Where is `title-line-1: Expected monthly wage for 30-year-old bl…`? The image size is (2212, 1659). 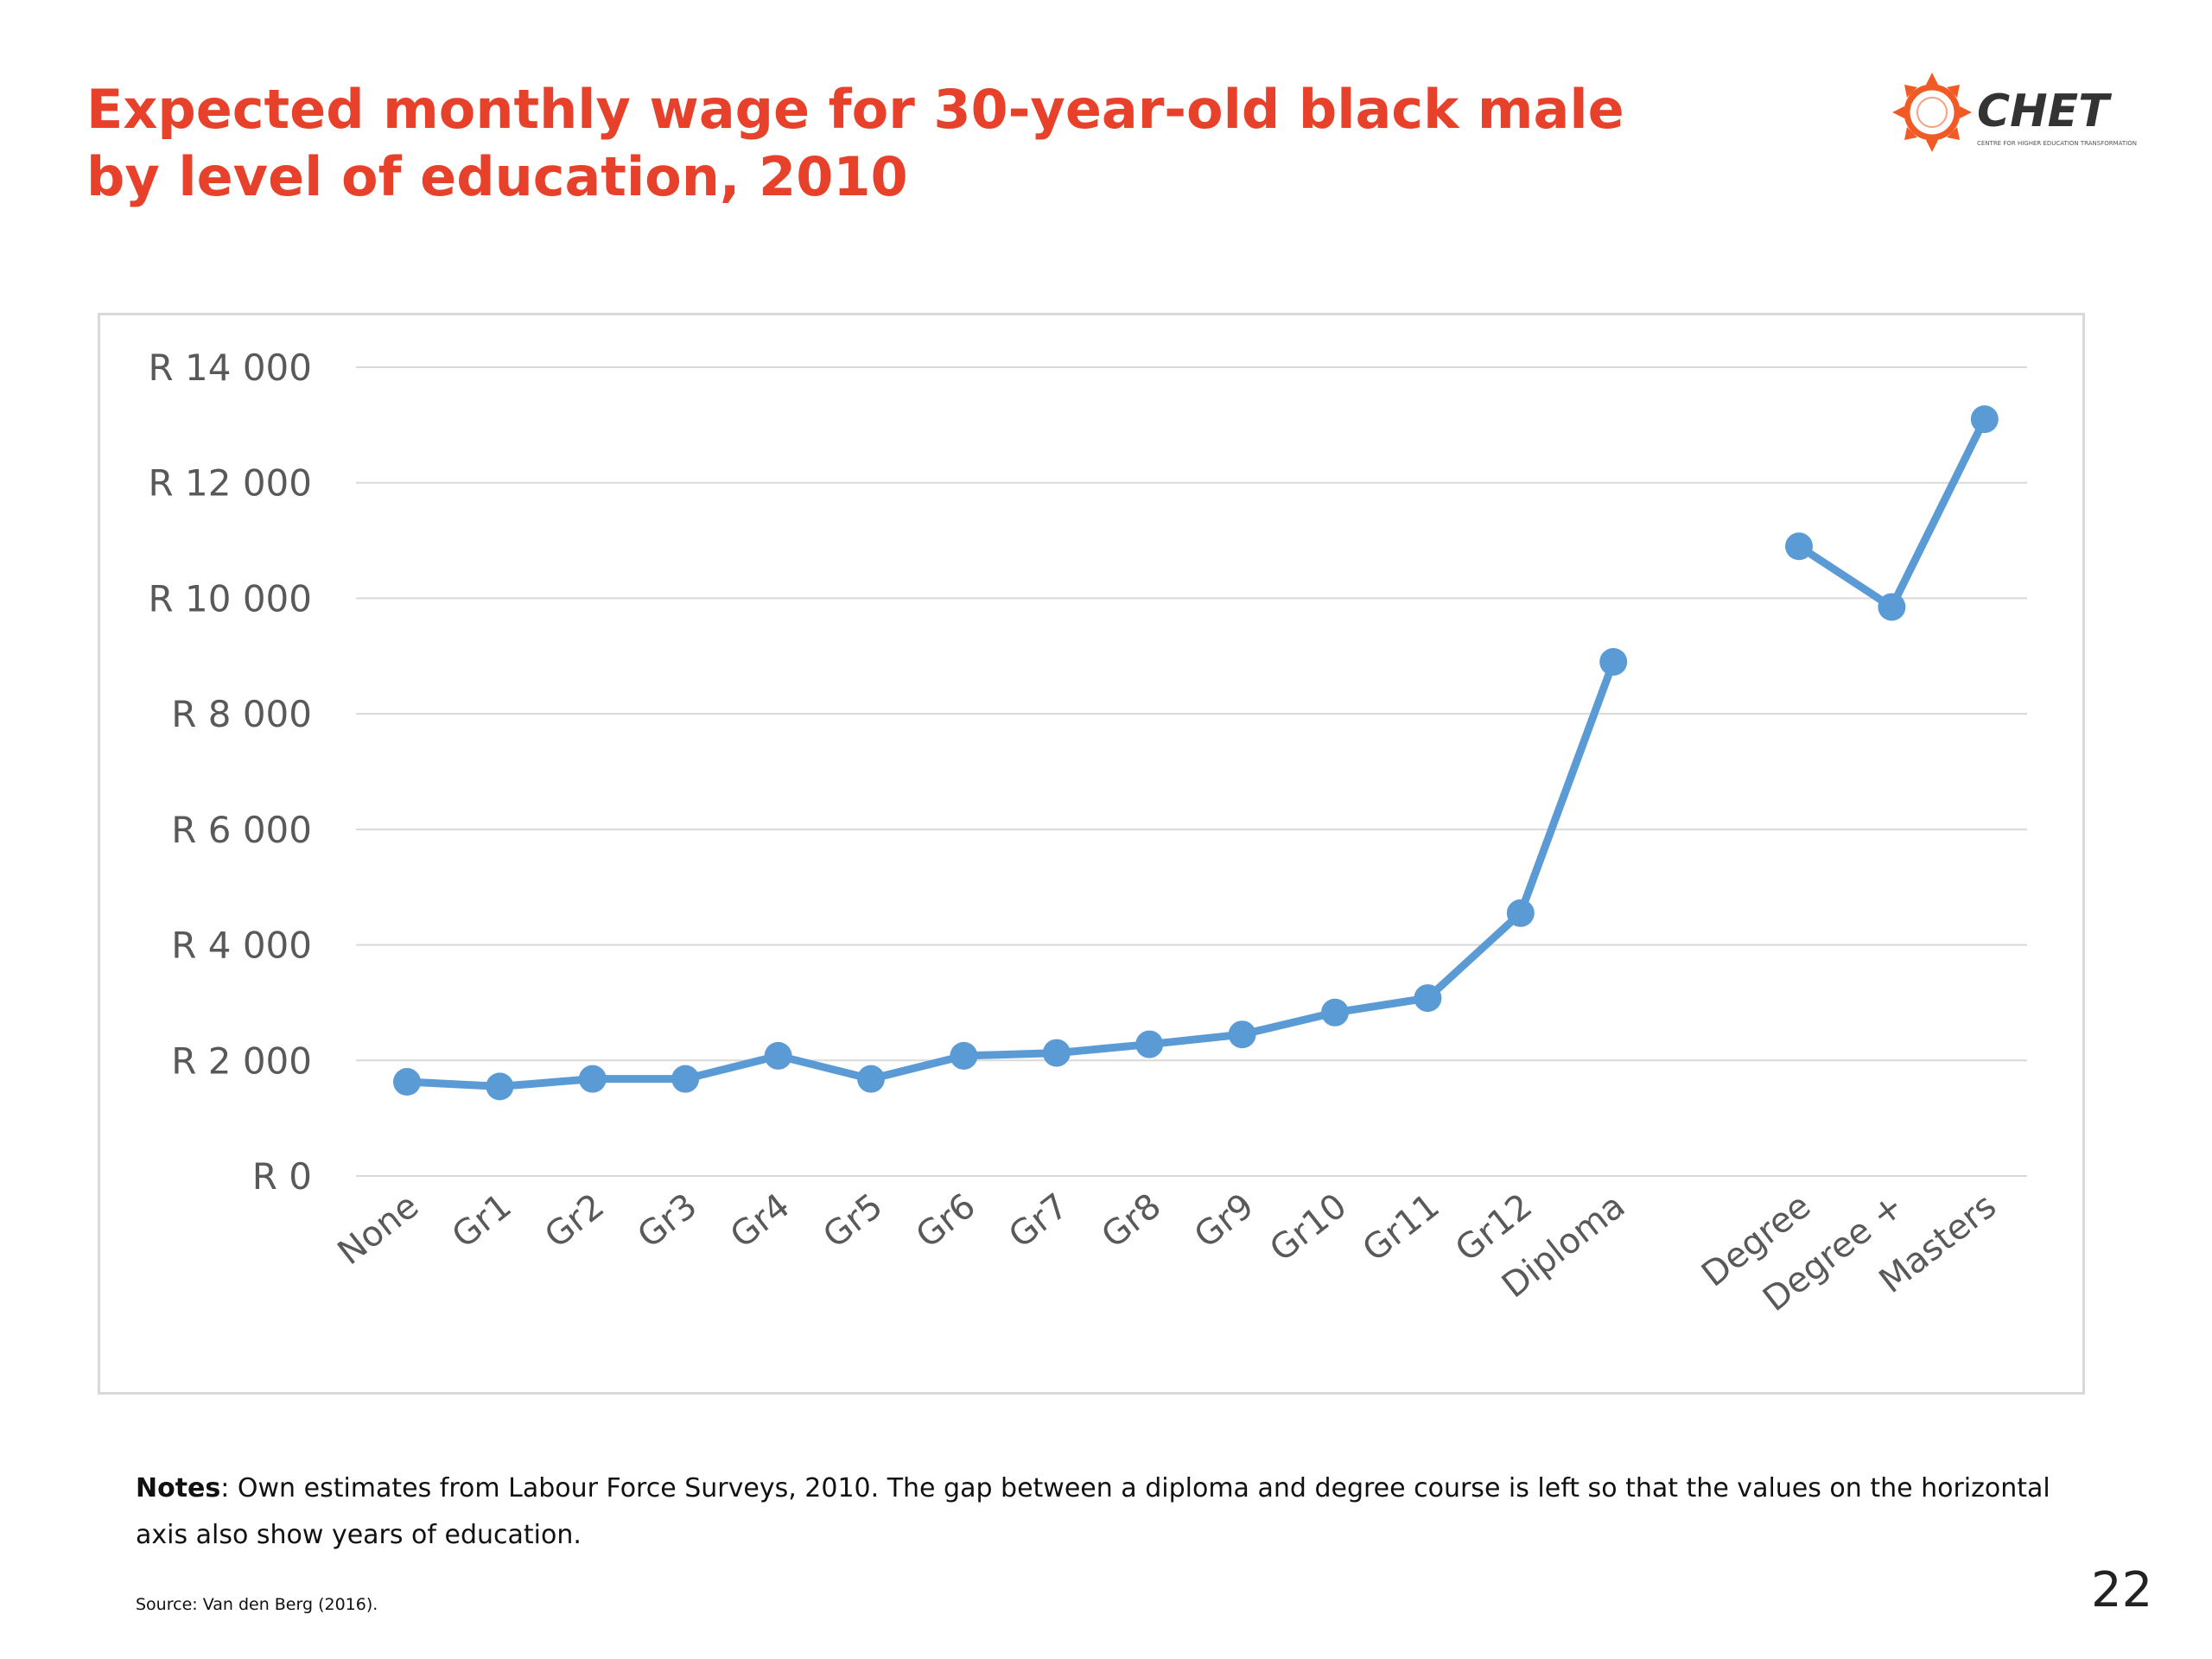
title-line-1: Expected monthly wage for 30-year-old bl… is located at coordinates (855, 109).